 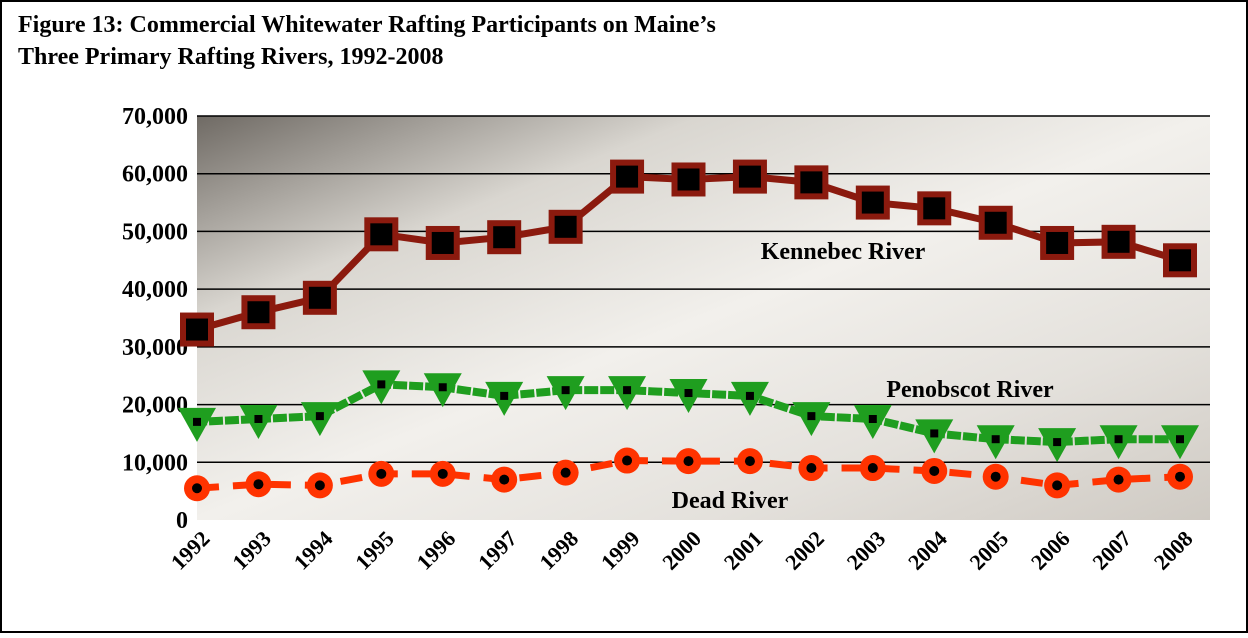 I want to click on series-label: Dead River, so click(x=730, y=501).